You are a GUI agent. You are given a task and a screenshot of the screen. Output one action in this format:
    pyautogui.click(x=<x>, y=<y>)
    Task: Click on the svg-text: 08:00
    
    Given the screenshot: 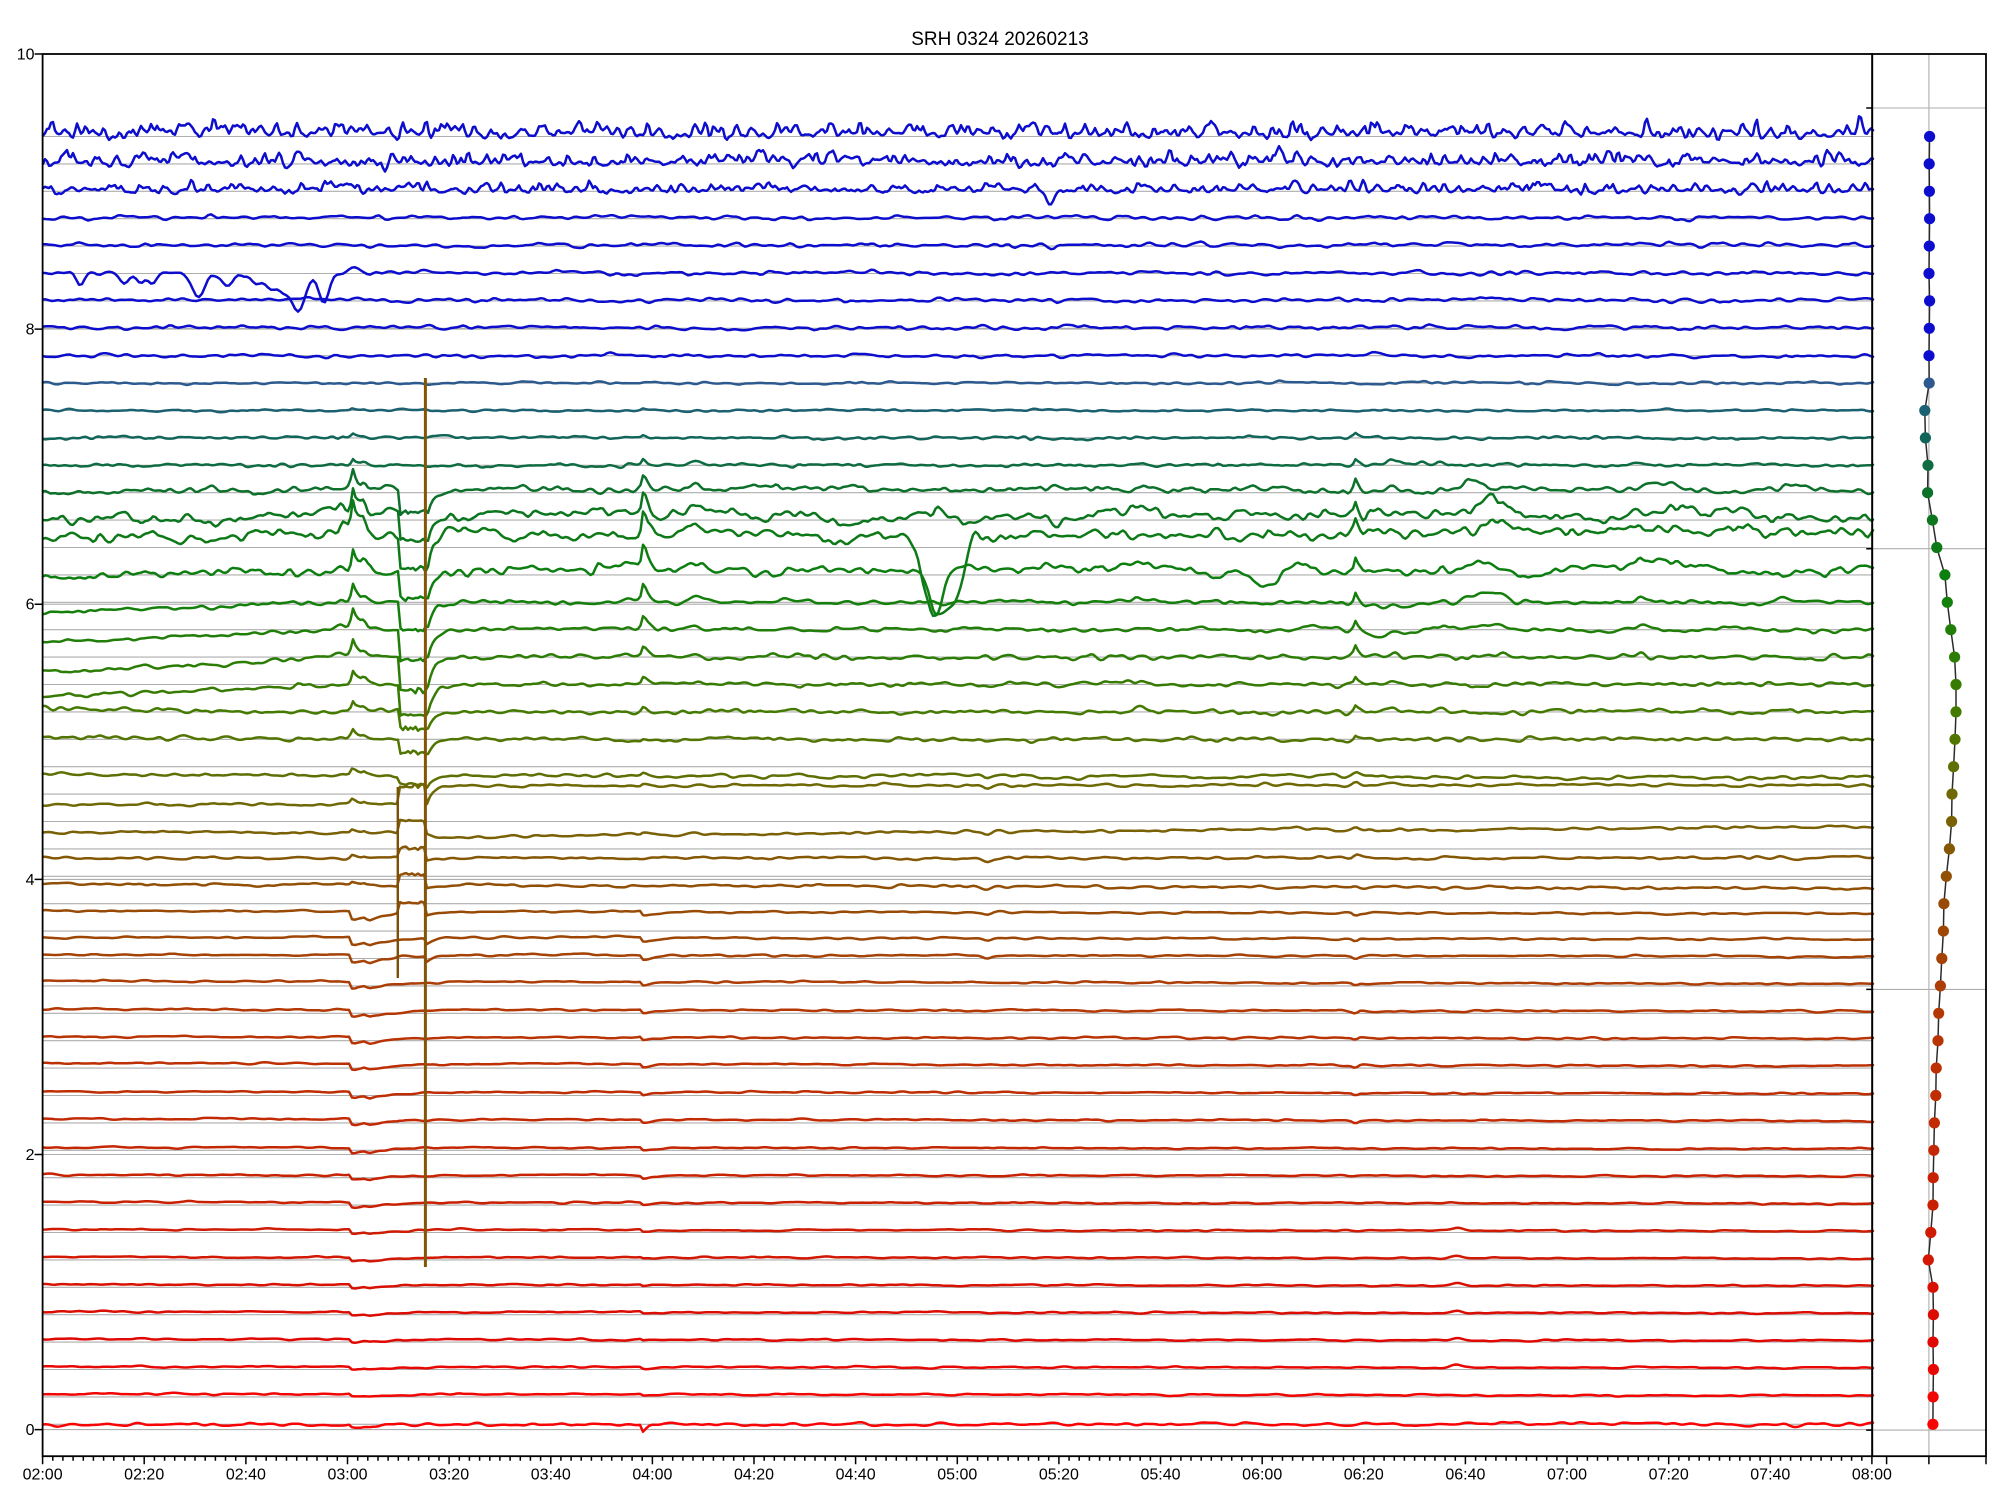 What is the action you would take?
    pyautogui.click(x=1872, y=1475)
    